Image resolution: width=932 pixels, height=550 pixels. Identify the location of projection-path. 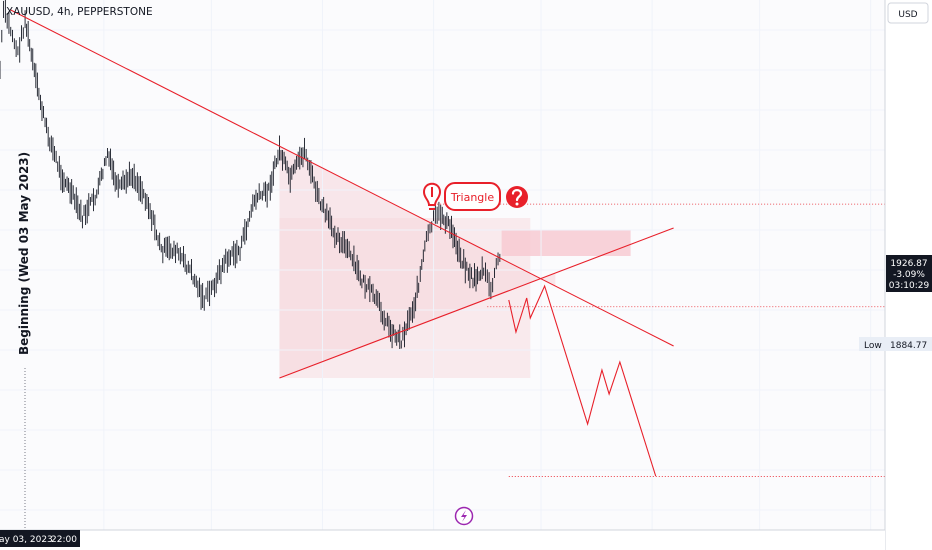
(582, 380).